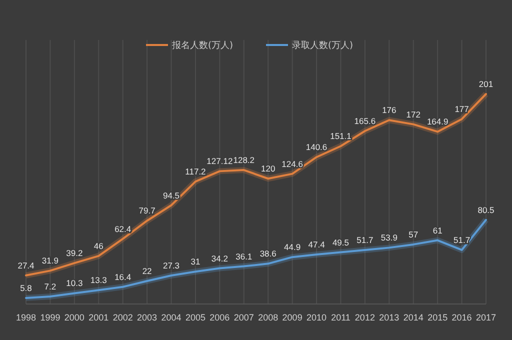  Describe the element at coordinates (147, 211) in the screenshot. I see `data-label: 79.7` at that location.